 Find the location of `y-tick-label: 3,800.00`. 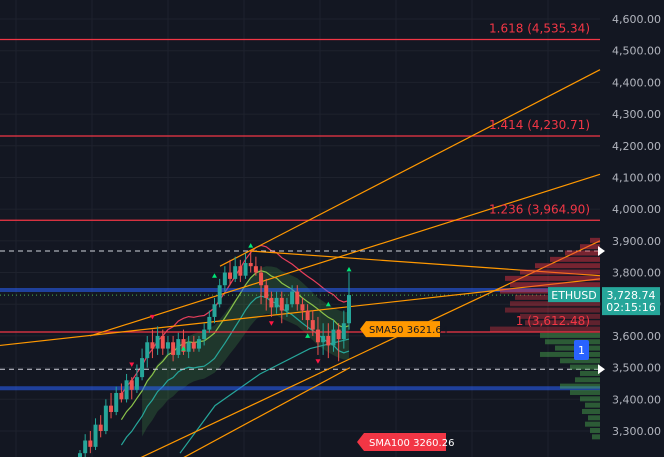

y-tick-label: 3,800.00 is located at coordinates (636, 273).